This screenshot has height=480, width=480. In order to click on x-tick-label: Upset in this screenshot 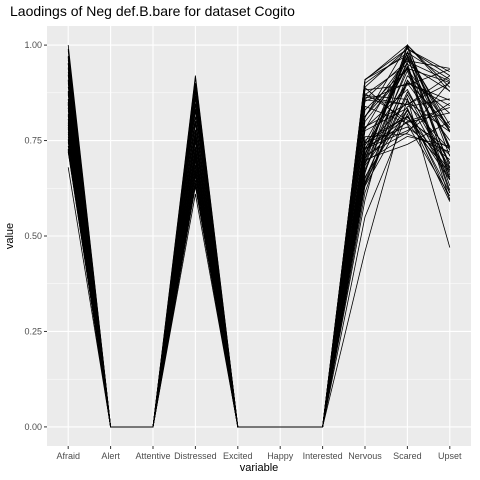, I will do `click(450, 456)`.